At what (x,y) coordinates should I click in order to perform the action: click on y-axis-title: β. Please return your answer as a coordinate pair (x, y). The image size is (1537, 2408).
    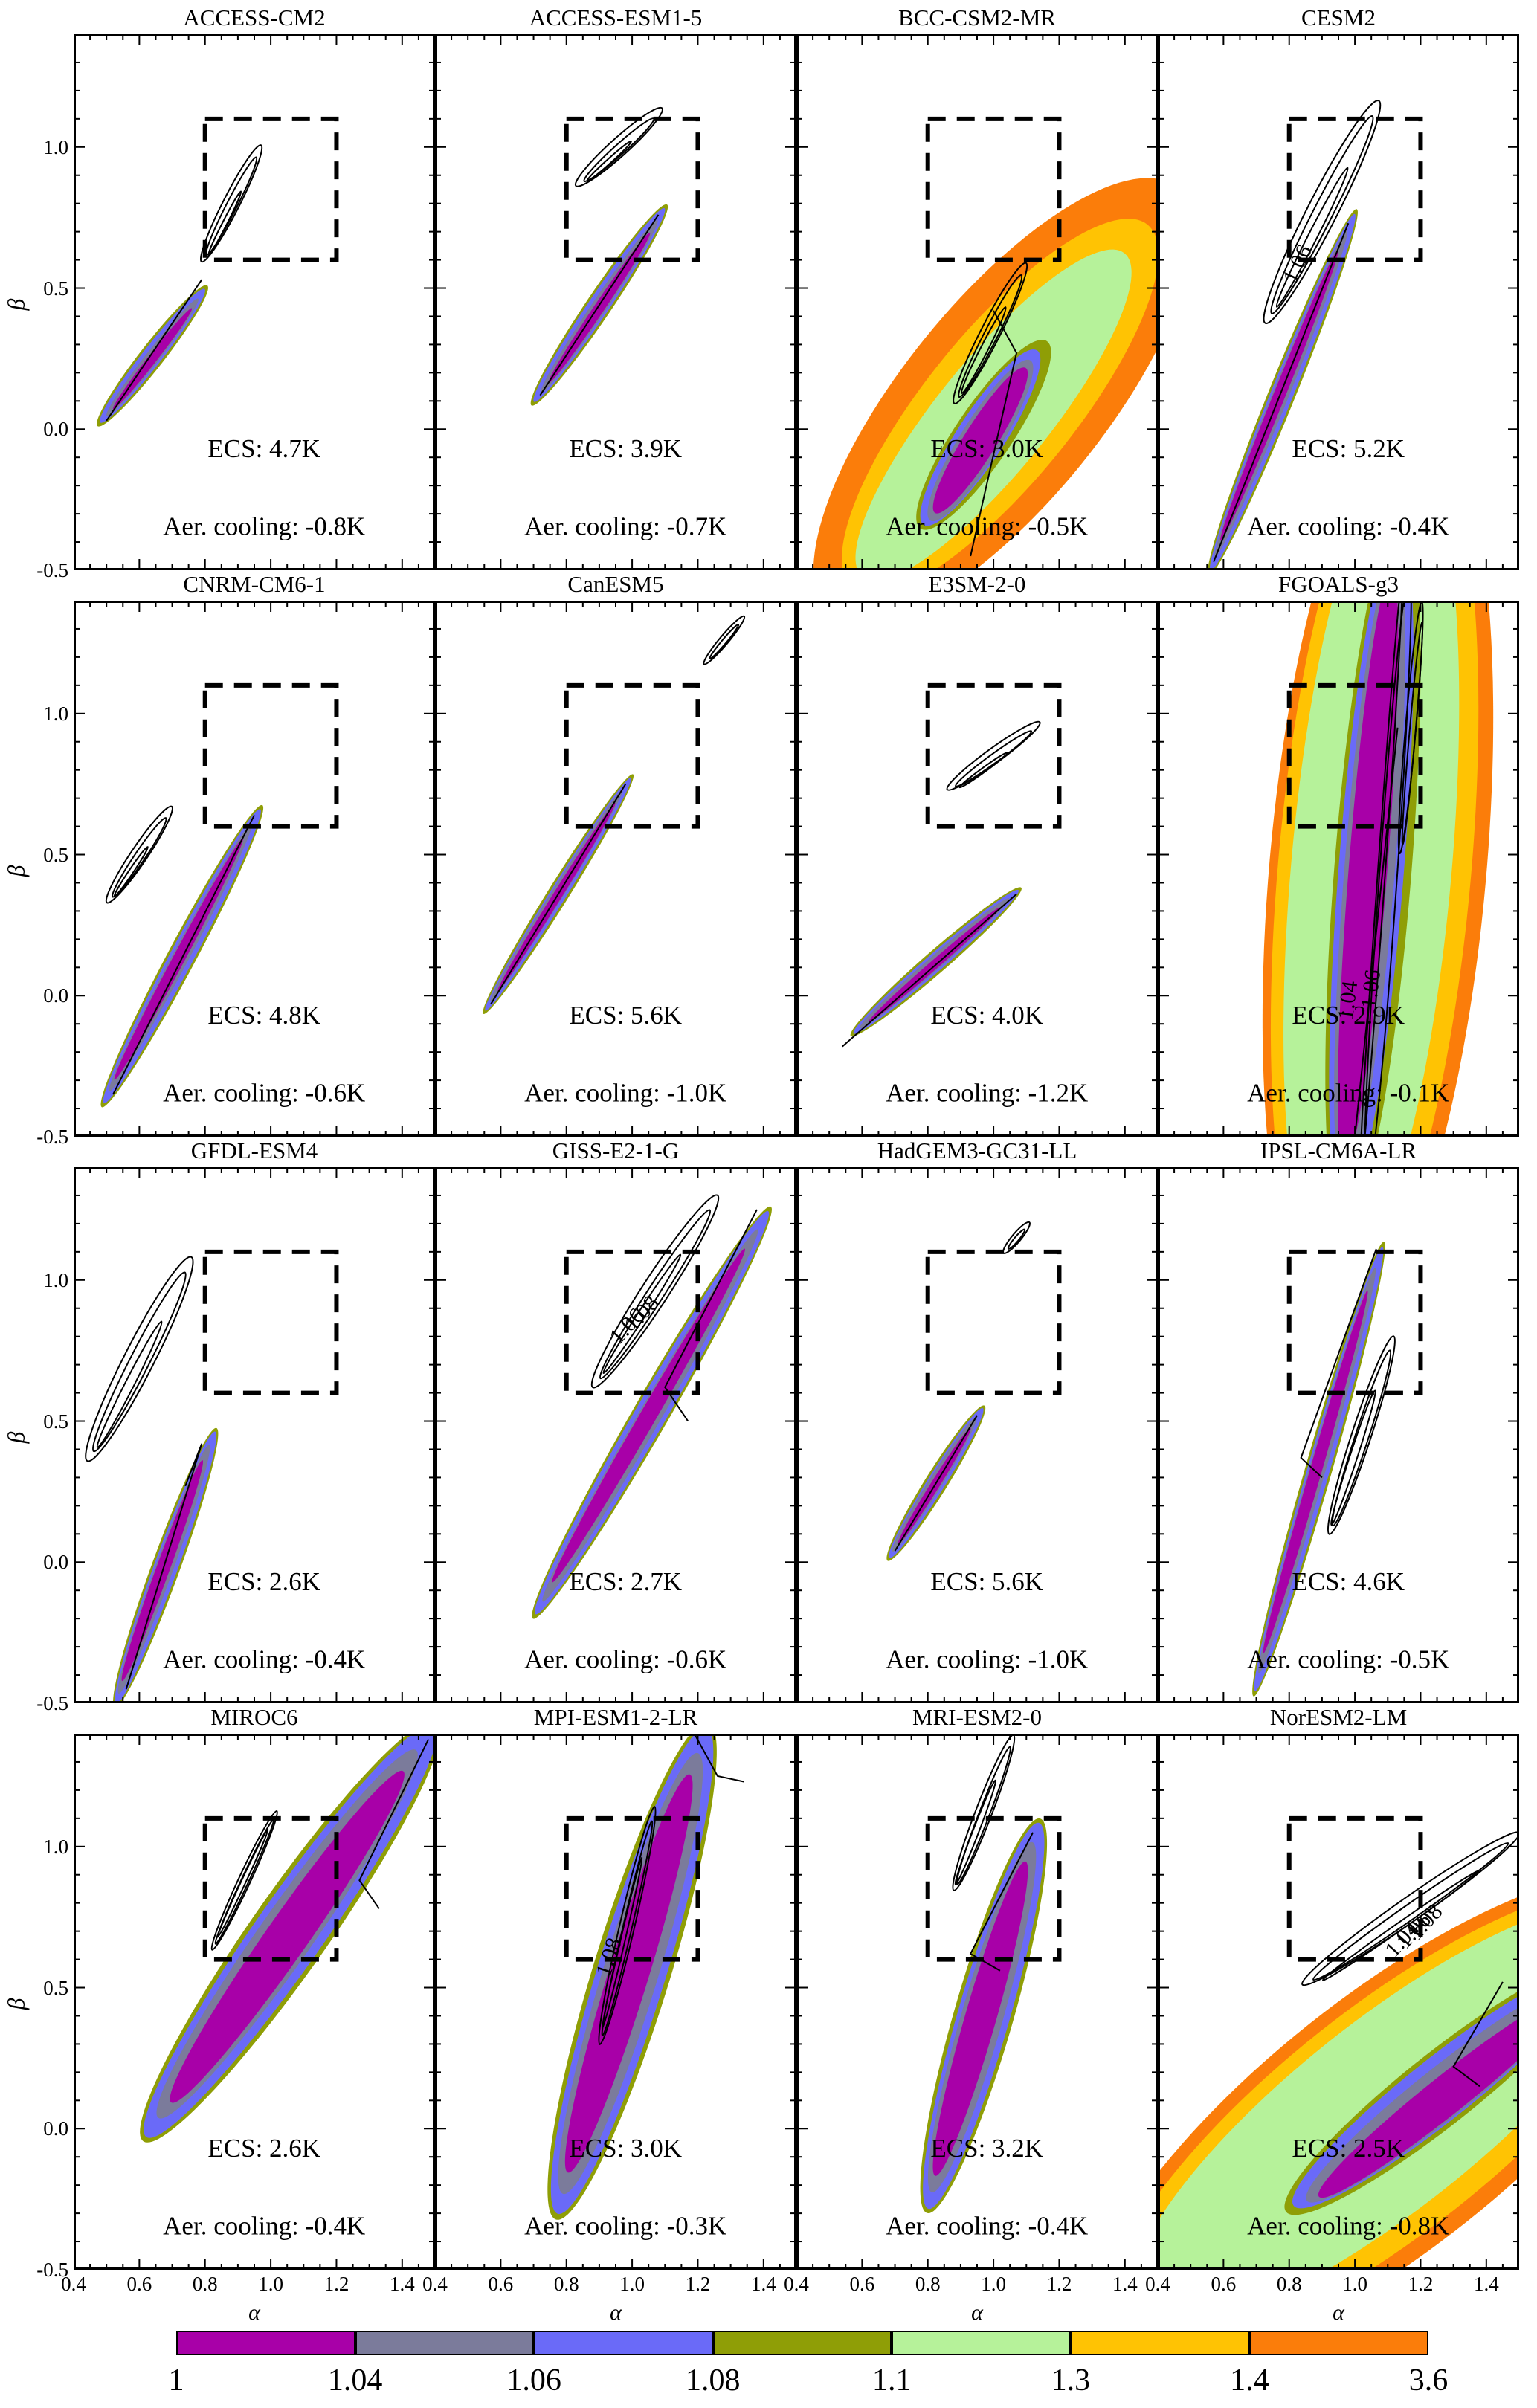
    Looking at the image, I should click on (16, 1437).